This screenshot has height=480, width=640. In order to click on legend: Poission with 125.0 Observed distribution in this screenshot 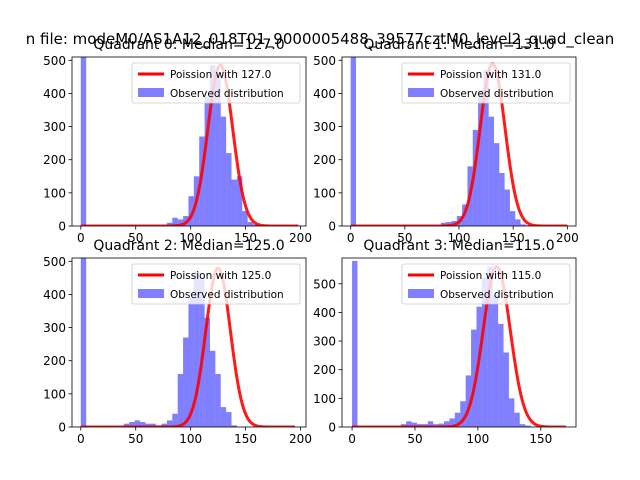, I will do `click(216, 284)`.